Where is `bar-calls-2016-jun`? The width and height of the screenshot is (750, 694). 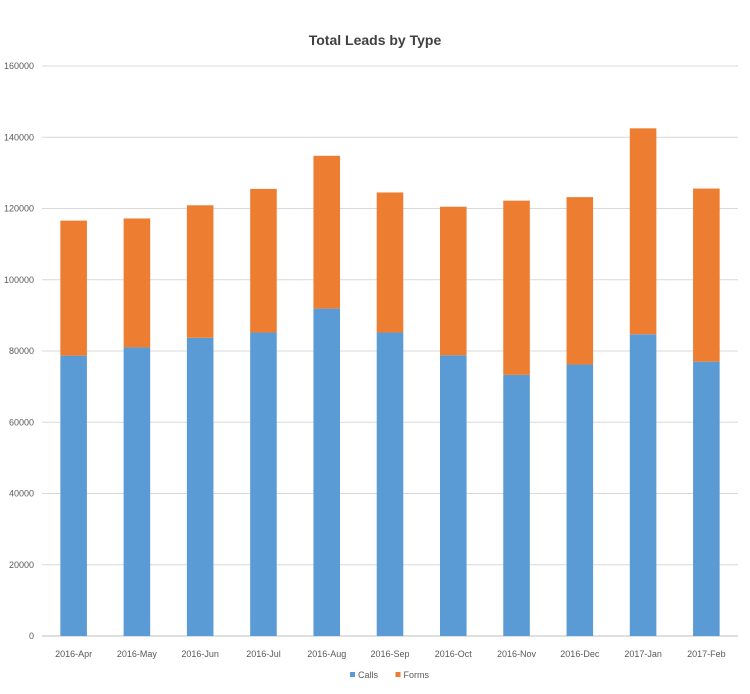 bar-calls-2016-jun is located at coordinates (200, 486).